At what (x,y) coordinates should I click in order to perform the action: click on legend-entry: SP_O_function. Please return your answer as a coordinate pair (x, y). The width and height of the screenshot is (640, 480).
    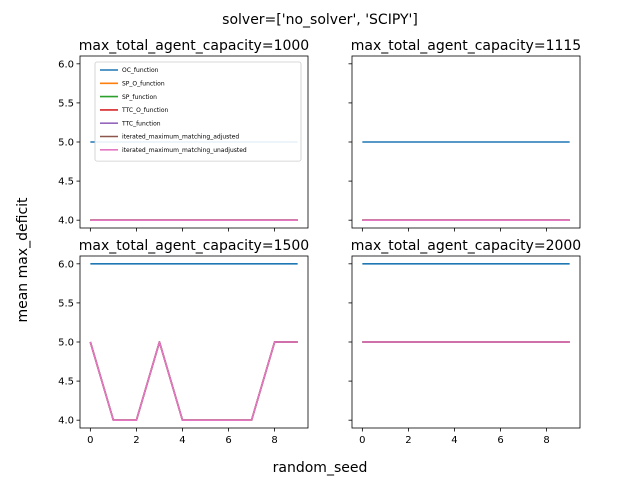
    Looking at the image, I should click on (132, 84).